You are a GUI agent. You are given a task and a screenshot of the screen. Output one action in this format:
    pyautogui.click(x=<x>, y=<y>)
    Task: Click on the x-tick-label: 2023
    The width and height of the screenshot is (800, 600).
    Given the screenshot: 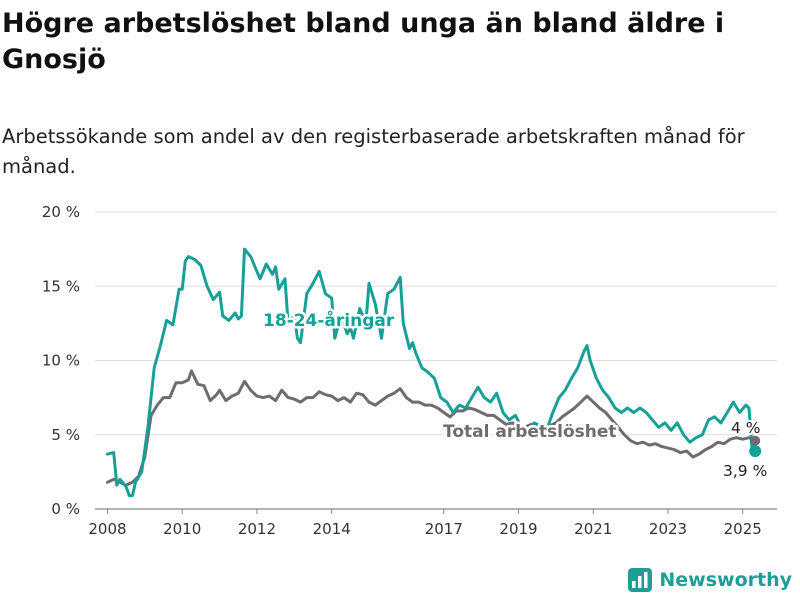 What is the action you would take?
    pyautogui.click(x=668, y=529)
    